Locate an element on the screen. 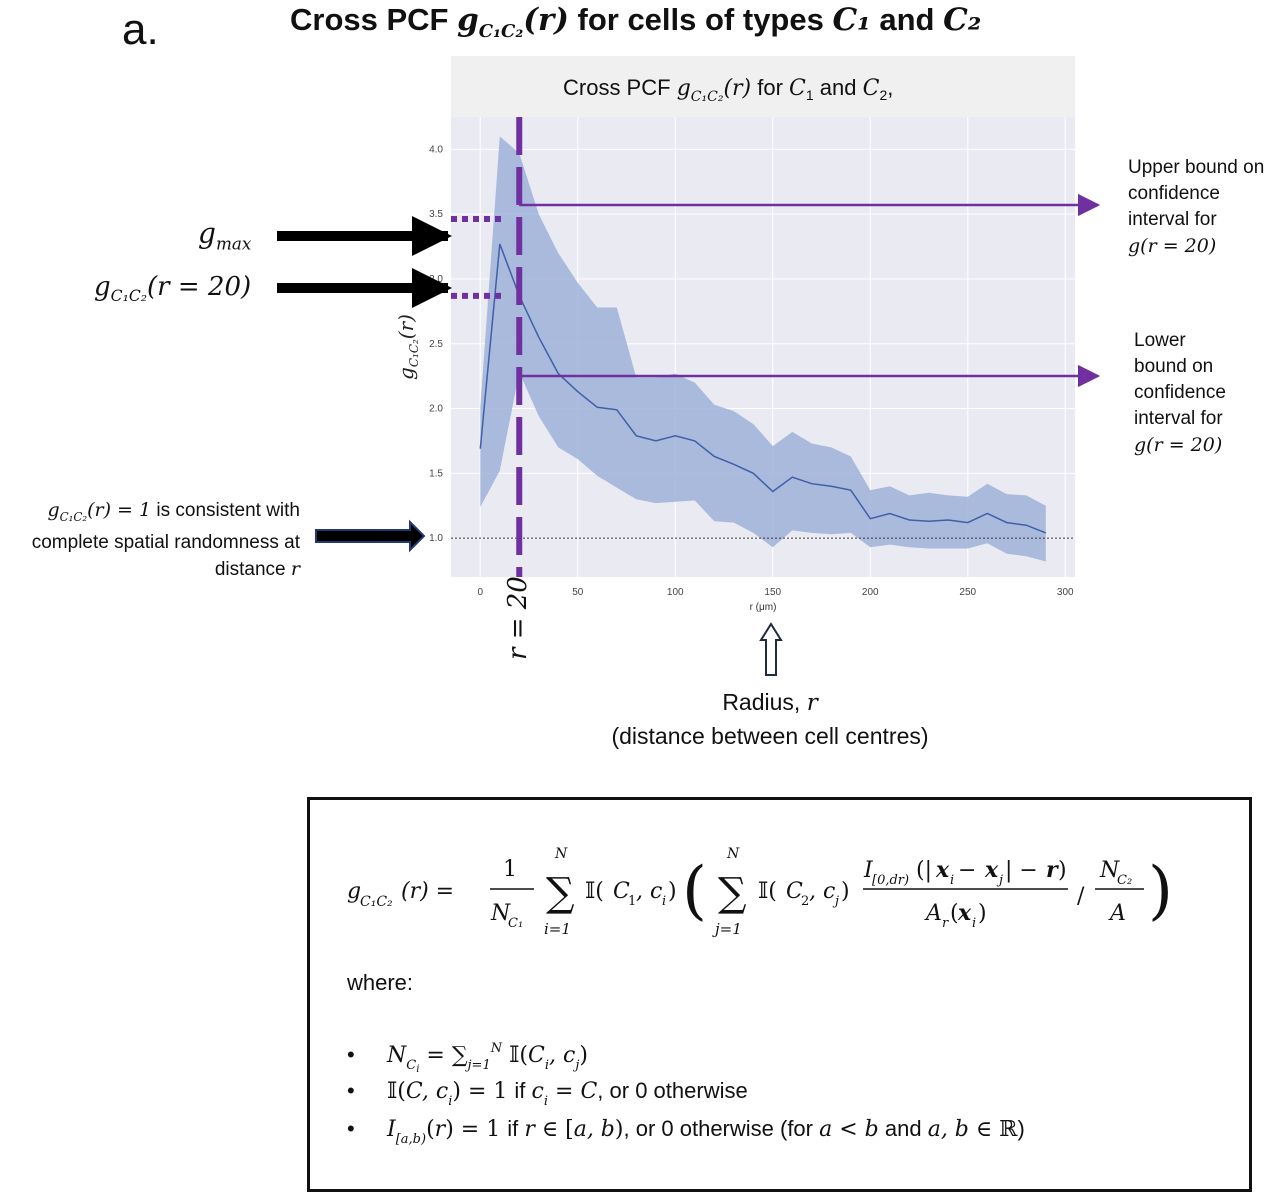  csr-arrow is located at coordinates (370, 536).